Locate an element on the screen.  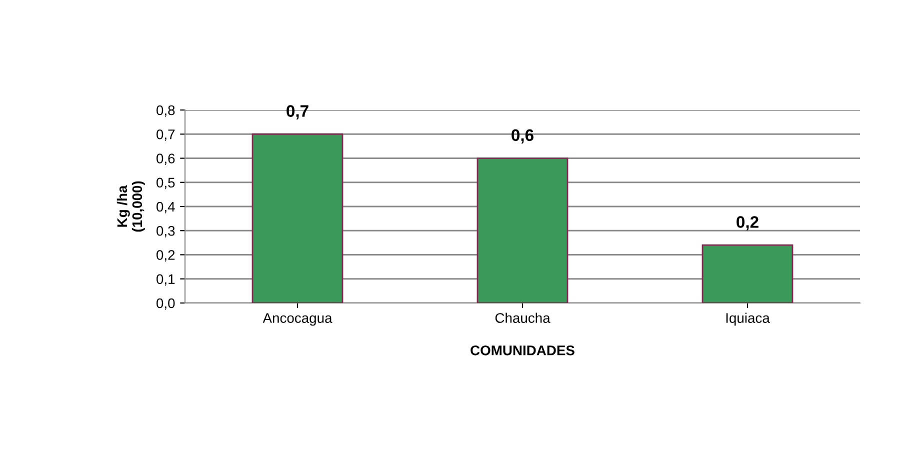
y-tick-label: 0,6 is located at coordinates (165, 160).